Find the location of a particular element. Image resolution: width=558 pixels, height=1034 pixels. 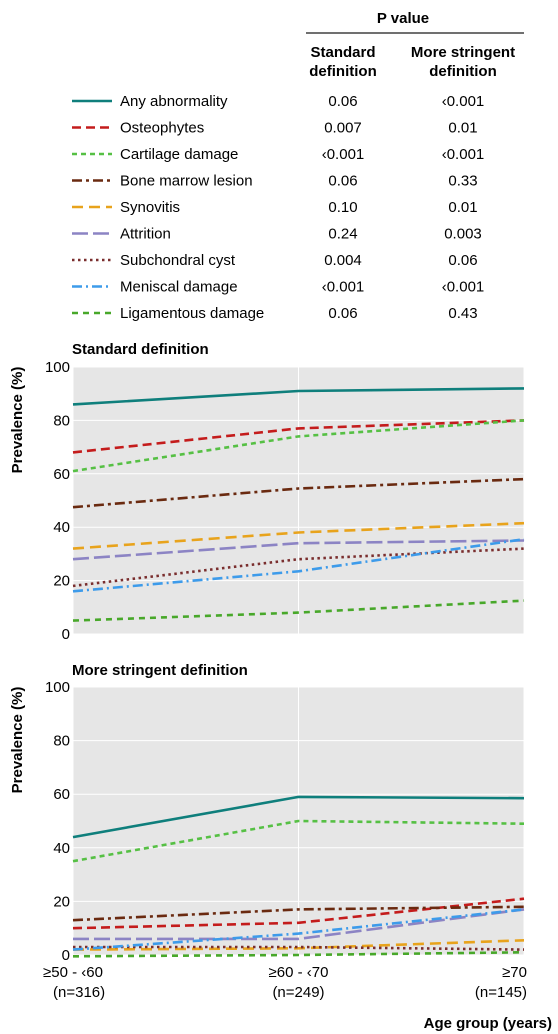

pvalue-stringent: 0.33 is located at coordinates (462, 181).